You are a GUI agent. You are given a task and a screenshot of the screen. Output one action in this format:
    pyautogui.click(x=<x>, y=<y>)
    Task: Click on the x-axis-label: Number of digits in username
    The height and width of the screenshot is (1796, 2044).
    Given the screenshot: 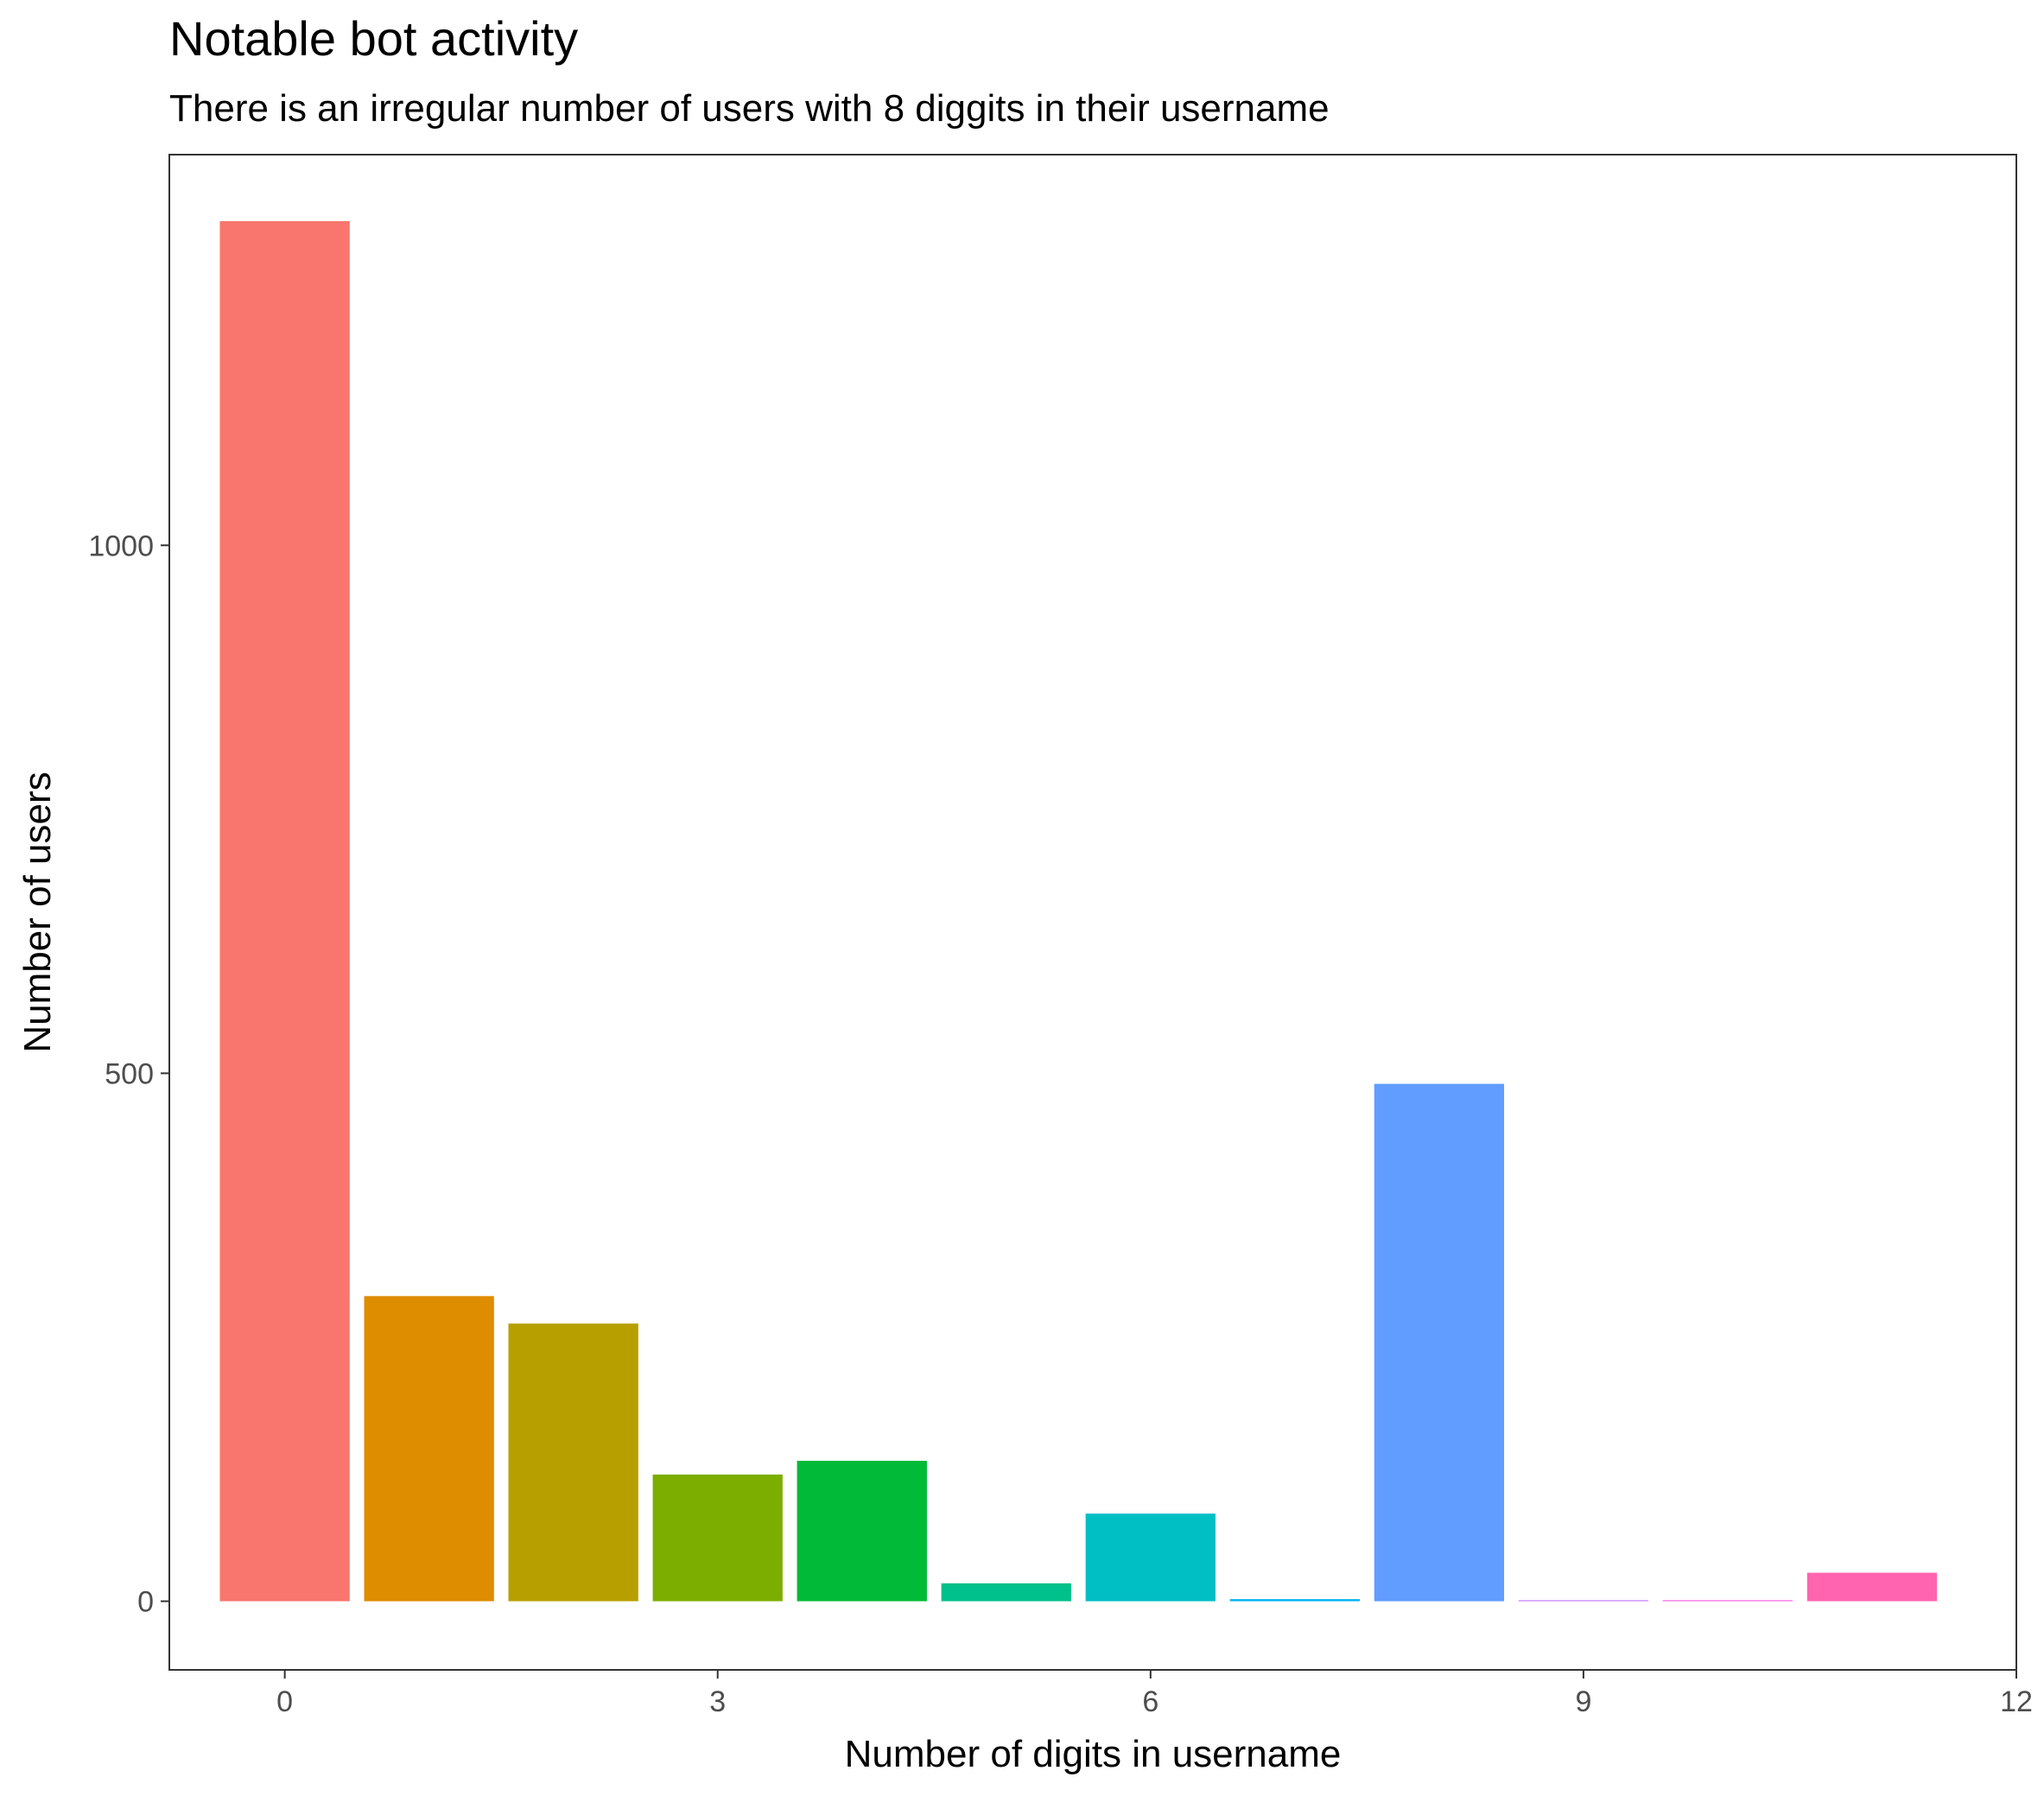 What is the action you would take?
    pyautogui.click(x=1093, y=1754)
    